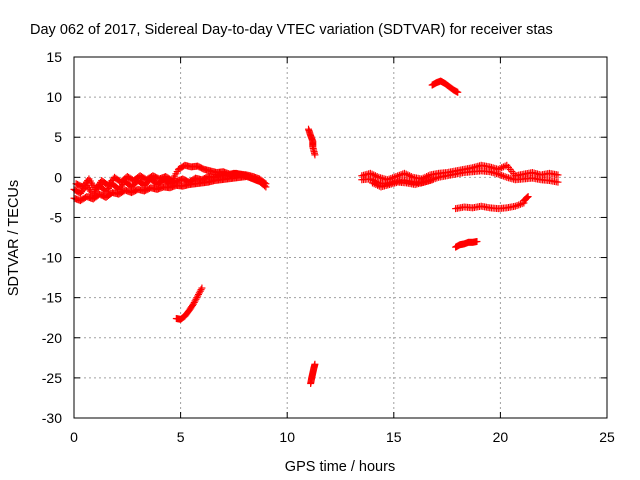 The width and height of the screenshot is (640, 480). What do you see at coordinates (74, 437) in the screenshot?
I see `x-tick-label: 0` at bounding box center [74, 437].